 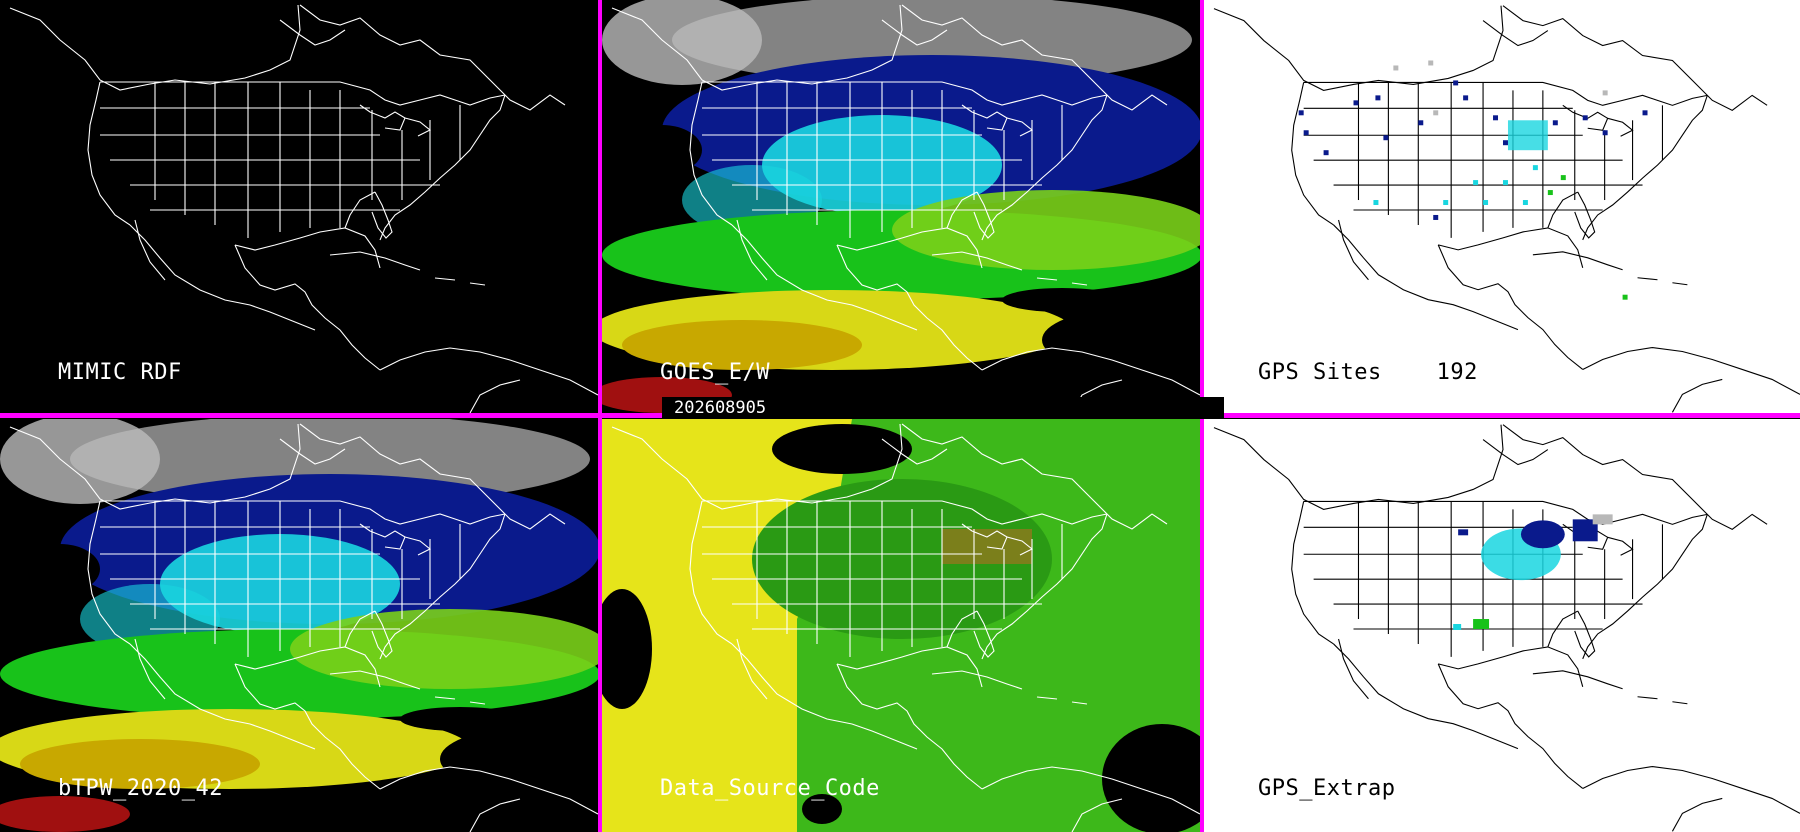 What do you see at coordinates (1533, 572) in the screenshot?
I see `extrap-field` at bounding box center [1533, 572].